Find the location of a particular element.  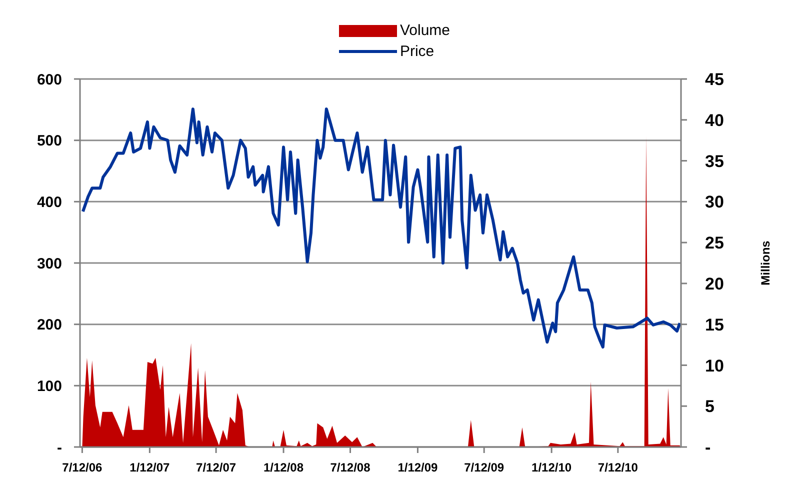

y2-tick-label: 45 is located at coordinates (714, 80).